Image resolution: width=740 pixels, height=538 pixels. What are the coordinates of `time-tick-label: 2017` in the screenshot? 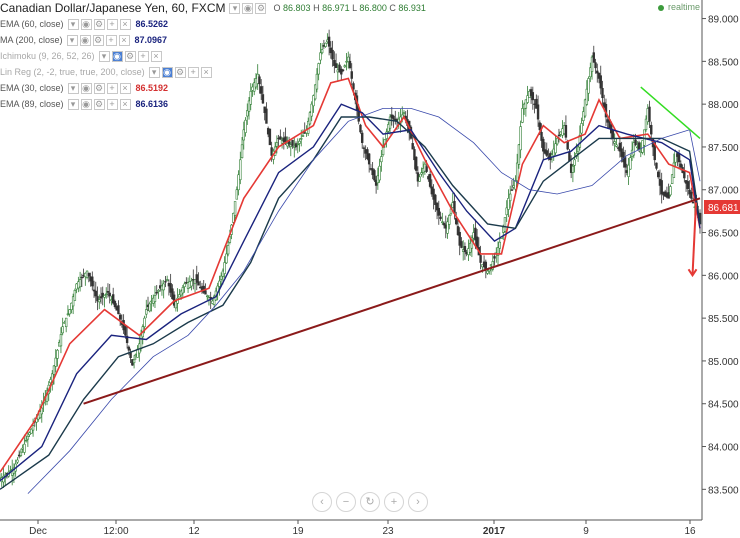 It's located at (494, 531).